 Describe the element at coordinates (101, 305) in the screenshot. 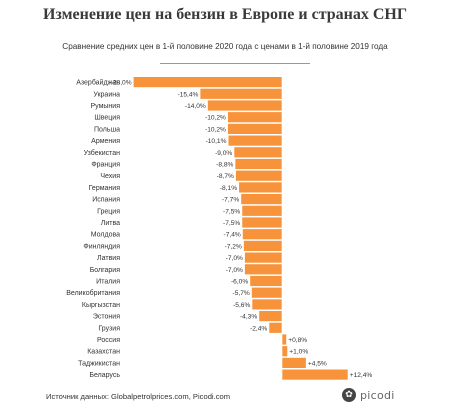

I see `category-label: Кыргызстан` at that location.